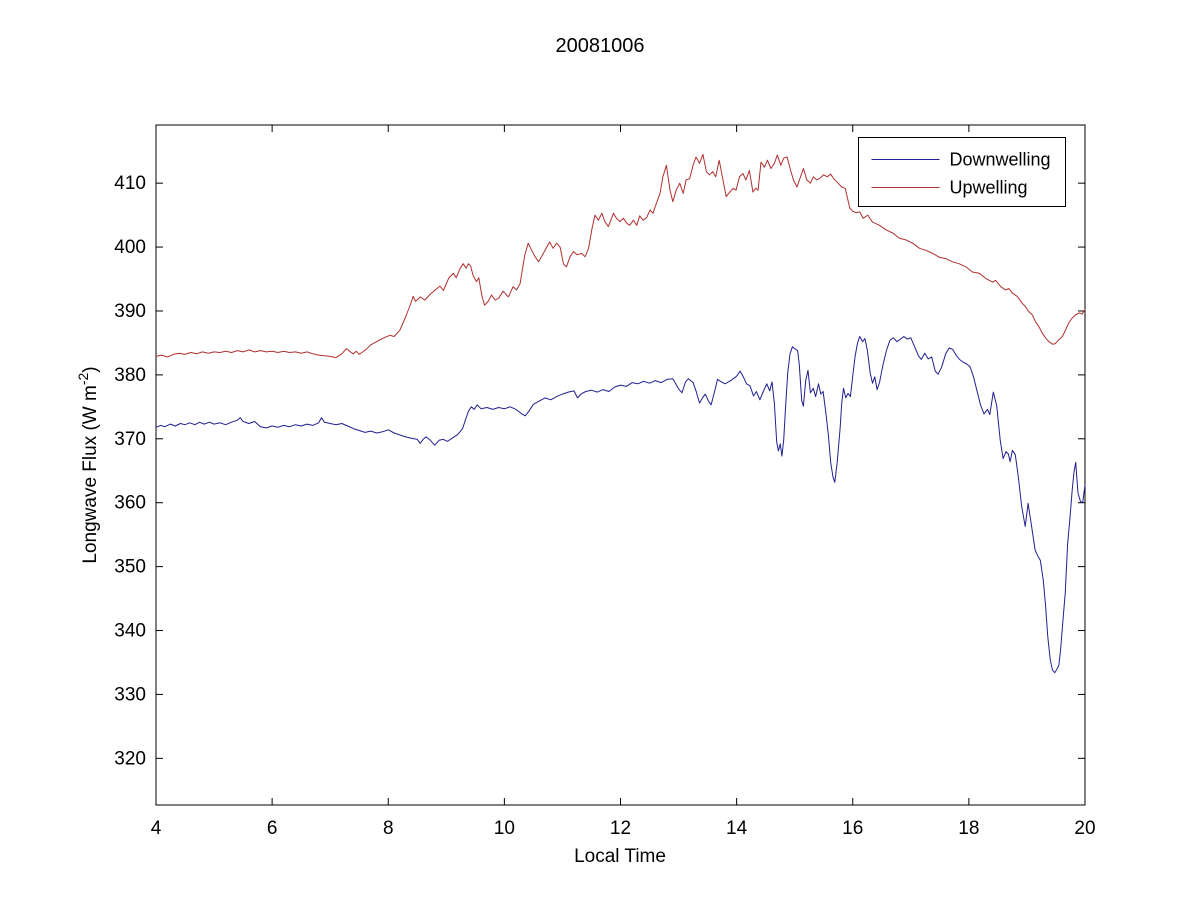  Describe the element at coordinates (130, 311) in the screenshot. I see `y-tick-label: 390` at that location.